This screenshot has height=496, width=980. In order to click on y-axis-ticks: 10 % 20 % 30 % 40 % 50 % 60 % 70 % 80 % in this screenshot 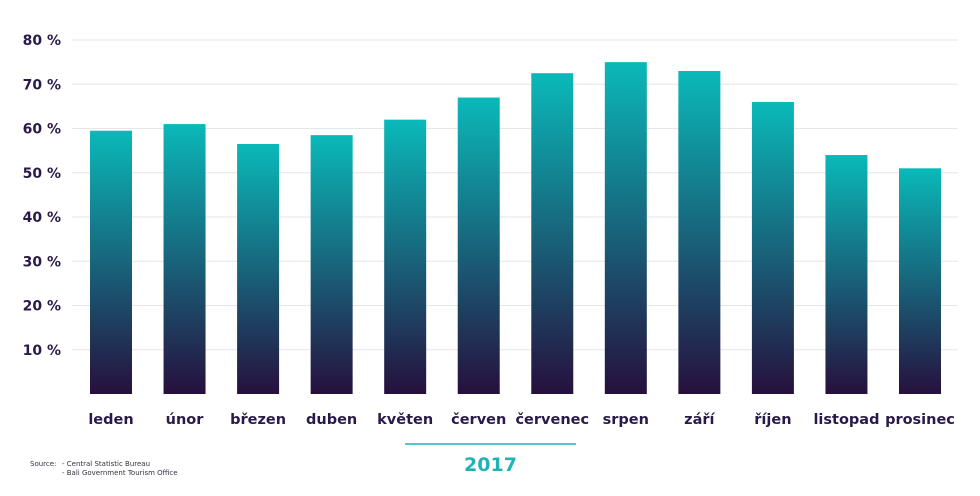, I will do `click(42, 196)`.